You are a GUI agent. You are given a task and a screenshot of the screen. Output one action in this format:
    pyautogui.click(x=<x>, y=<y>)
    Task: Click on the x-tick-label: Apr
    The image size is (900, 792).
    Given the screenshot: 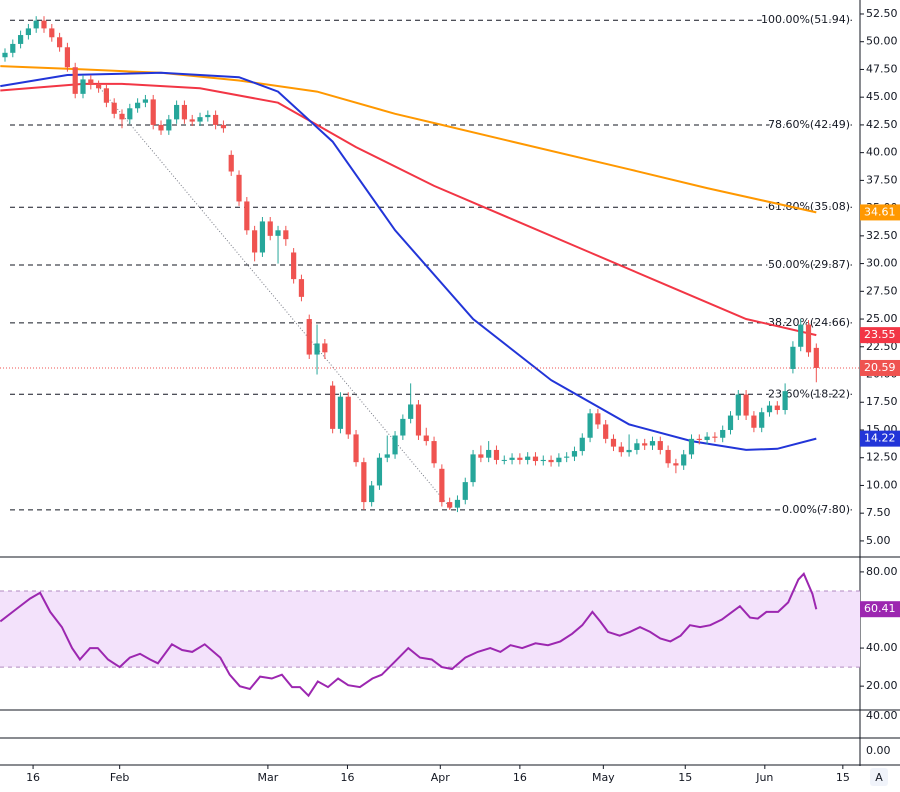 What is the action you would take?
    pyautogui.click(x=441, y=777)
    